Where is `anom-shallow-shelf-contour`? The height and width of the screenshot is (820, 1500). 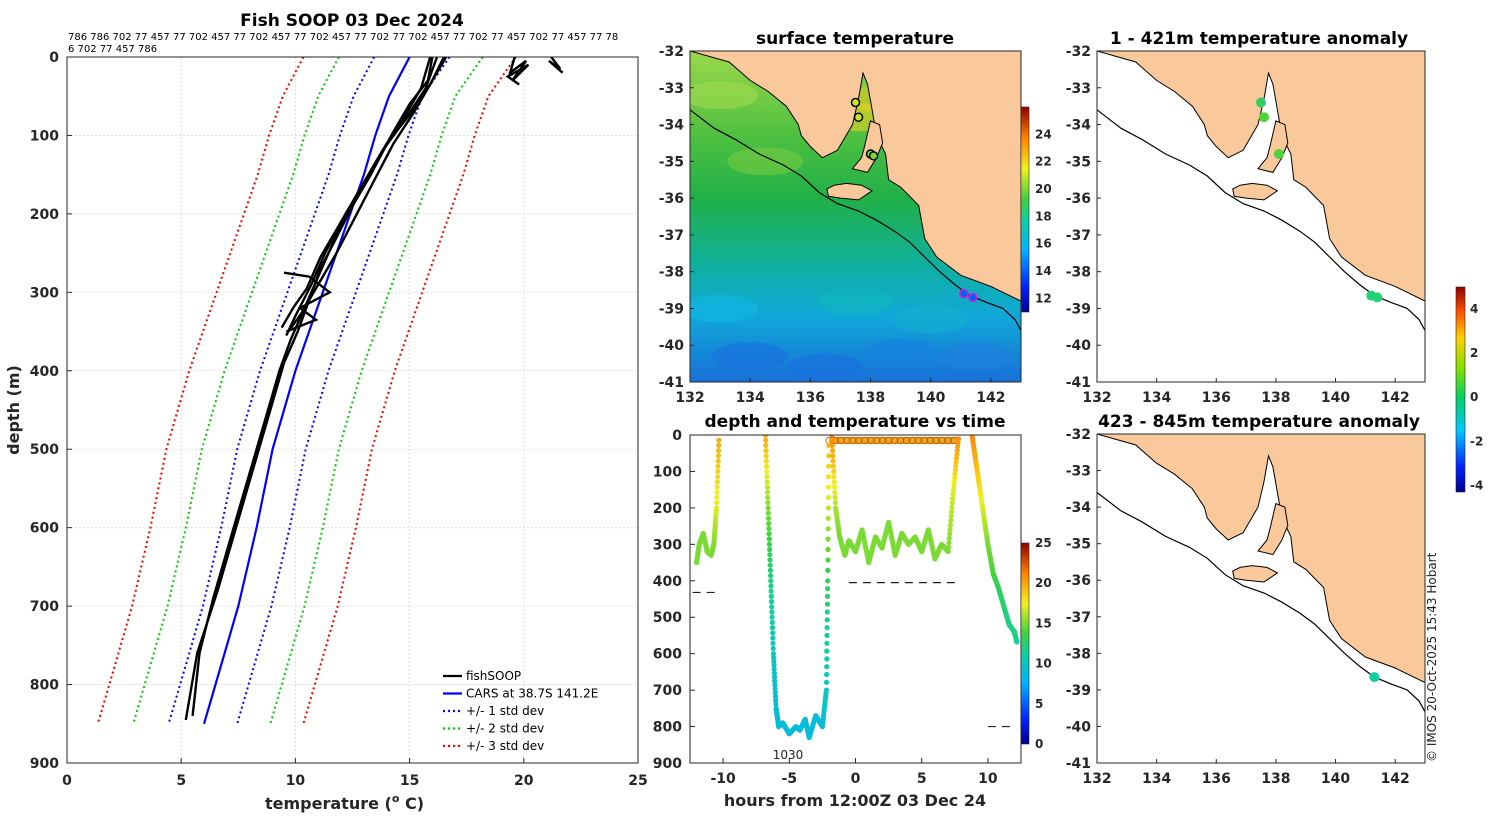 anom-shallow-shelf-contour is located at coordinates (1261, 220).